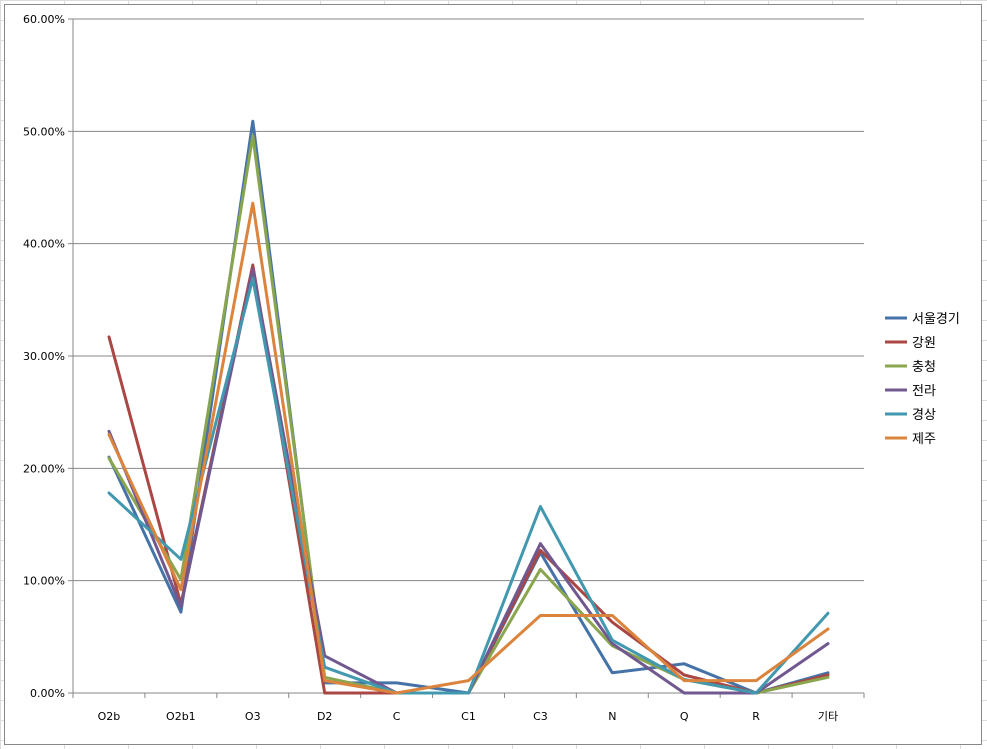 The image size is (987, 749). Describe the element at coordinates (756, 716) in the screenshot. I see `x-tick-label: R` at that location.